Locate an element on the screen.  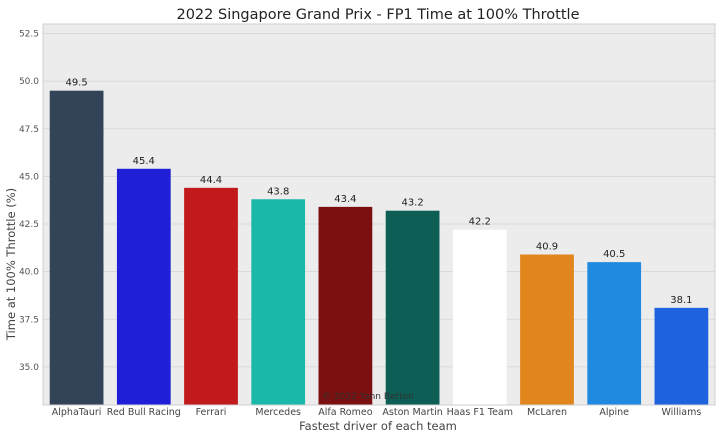
x-tick-label: McLaren is located at coordinates (547, 412).